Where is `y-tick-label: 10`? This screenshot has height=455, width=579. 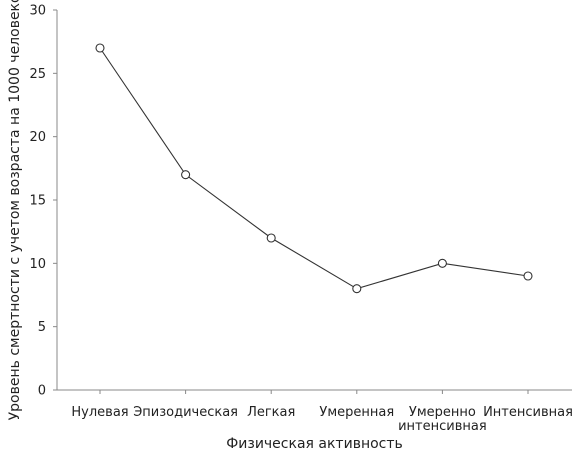 y-tick-label: 10 is located at coordinates (37, 264).